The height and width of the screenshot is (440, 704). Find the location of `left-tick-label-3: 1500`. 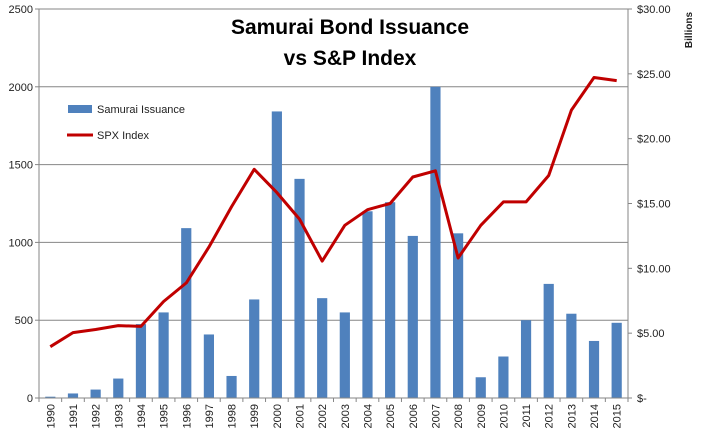

left-tick-label-3: 1500 is located at coordinates (21, 166).